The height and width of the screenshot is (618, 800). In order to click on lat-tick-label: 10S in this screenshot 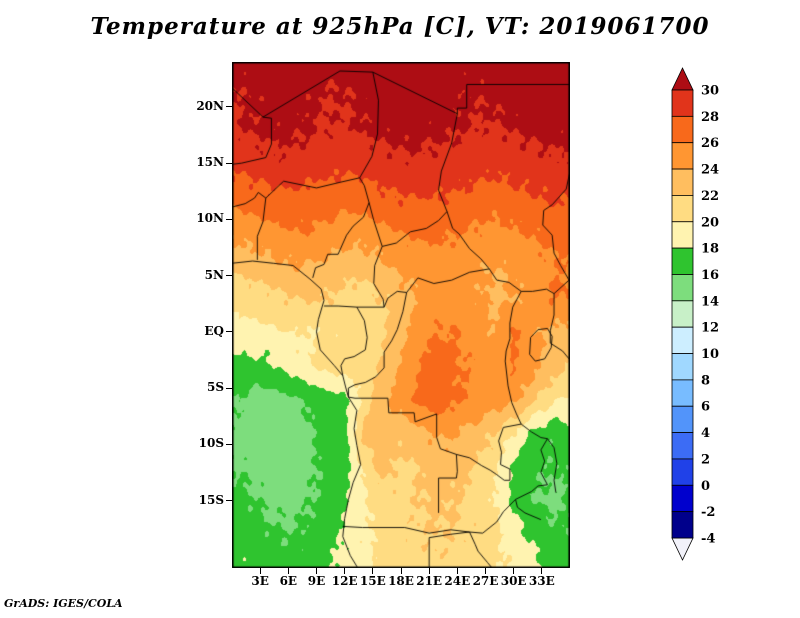, I will do `click(211, 443)`.